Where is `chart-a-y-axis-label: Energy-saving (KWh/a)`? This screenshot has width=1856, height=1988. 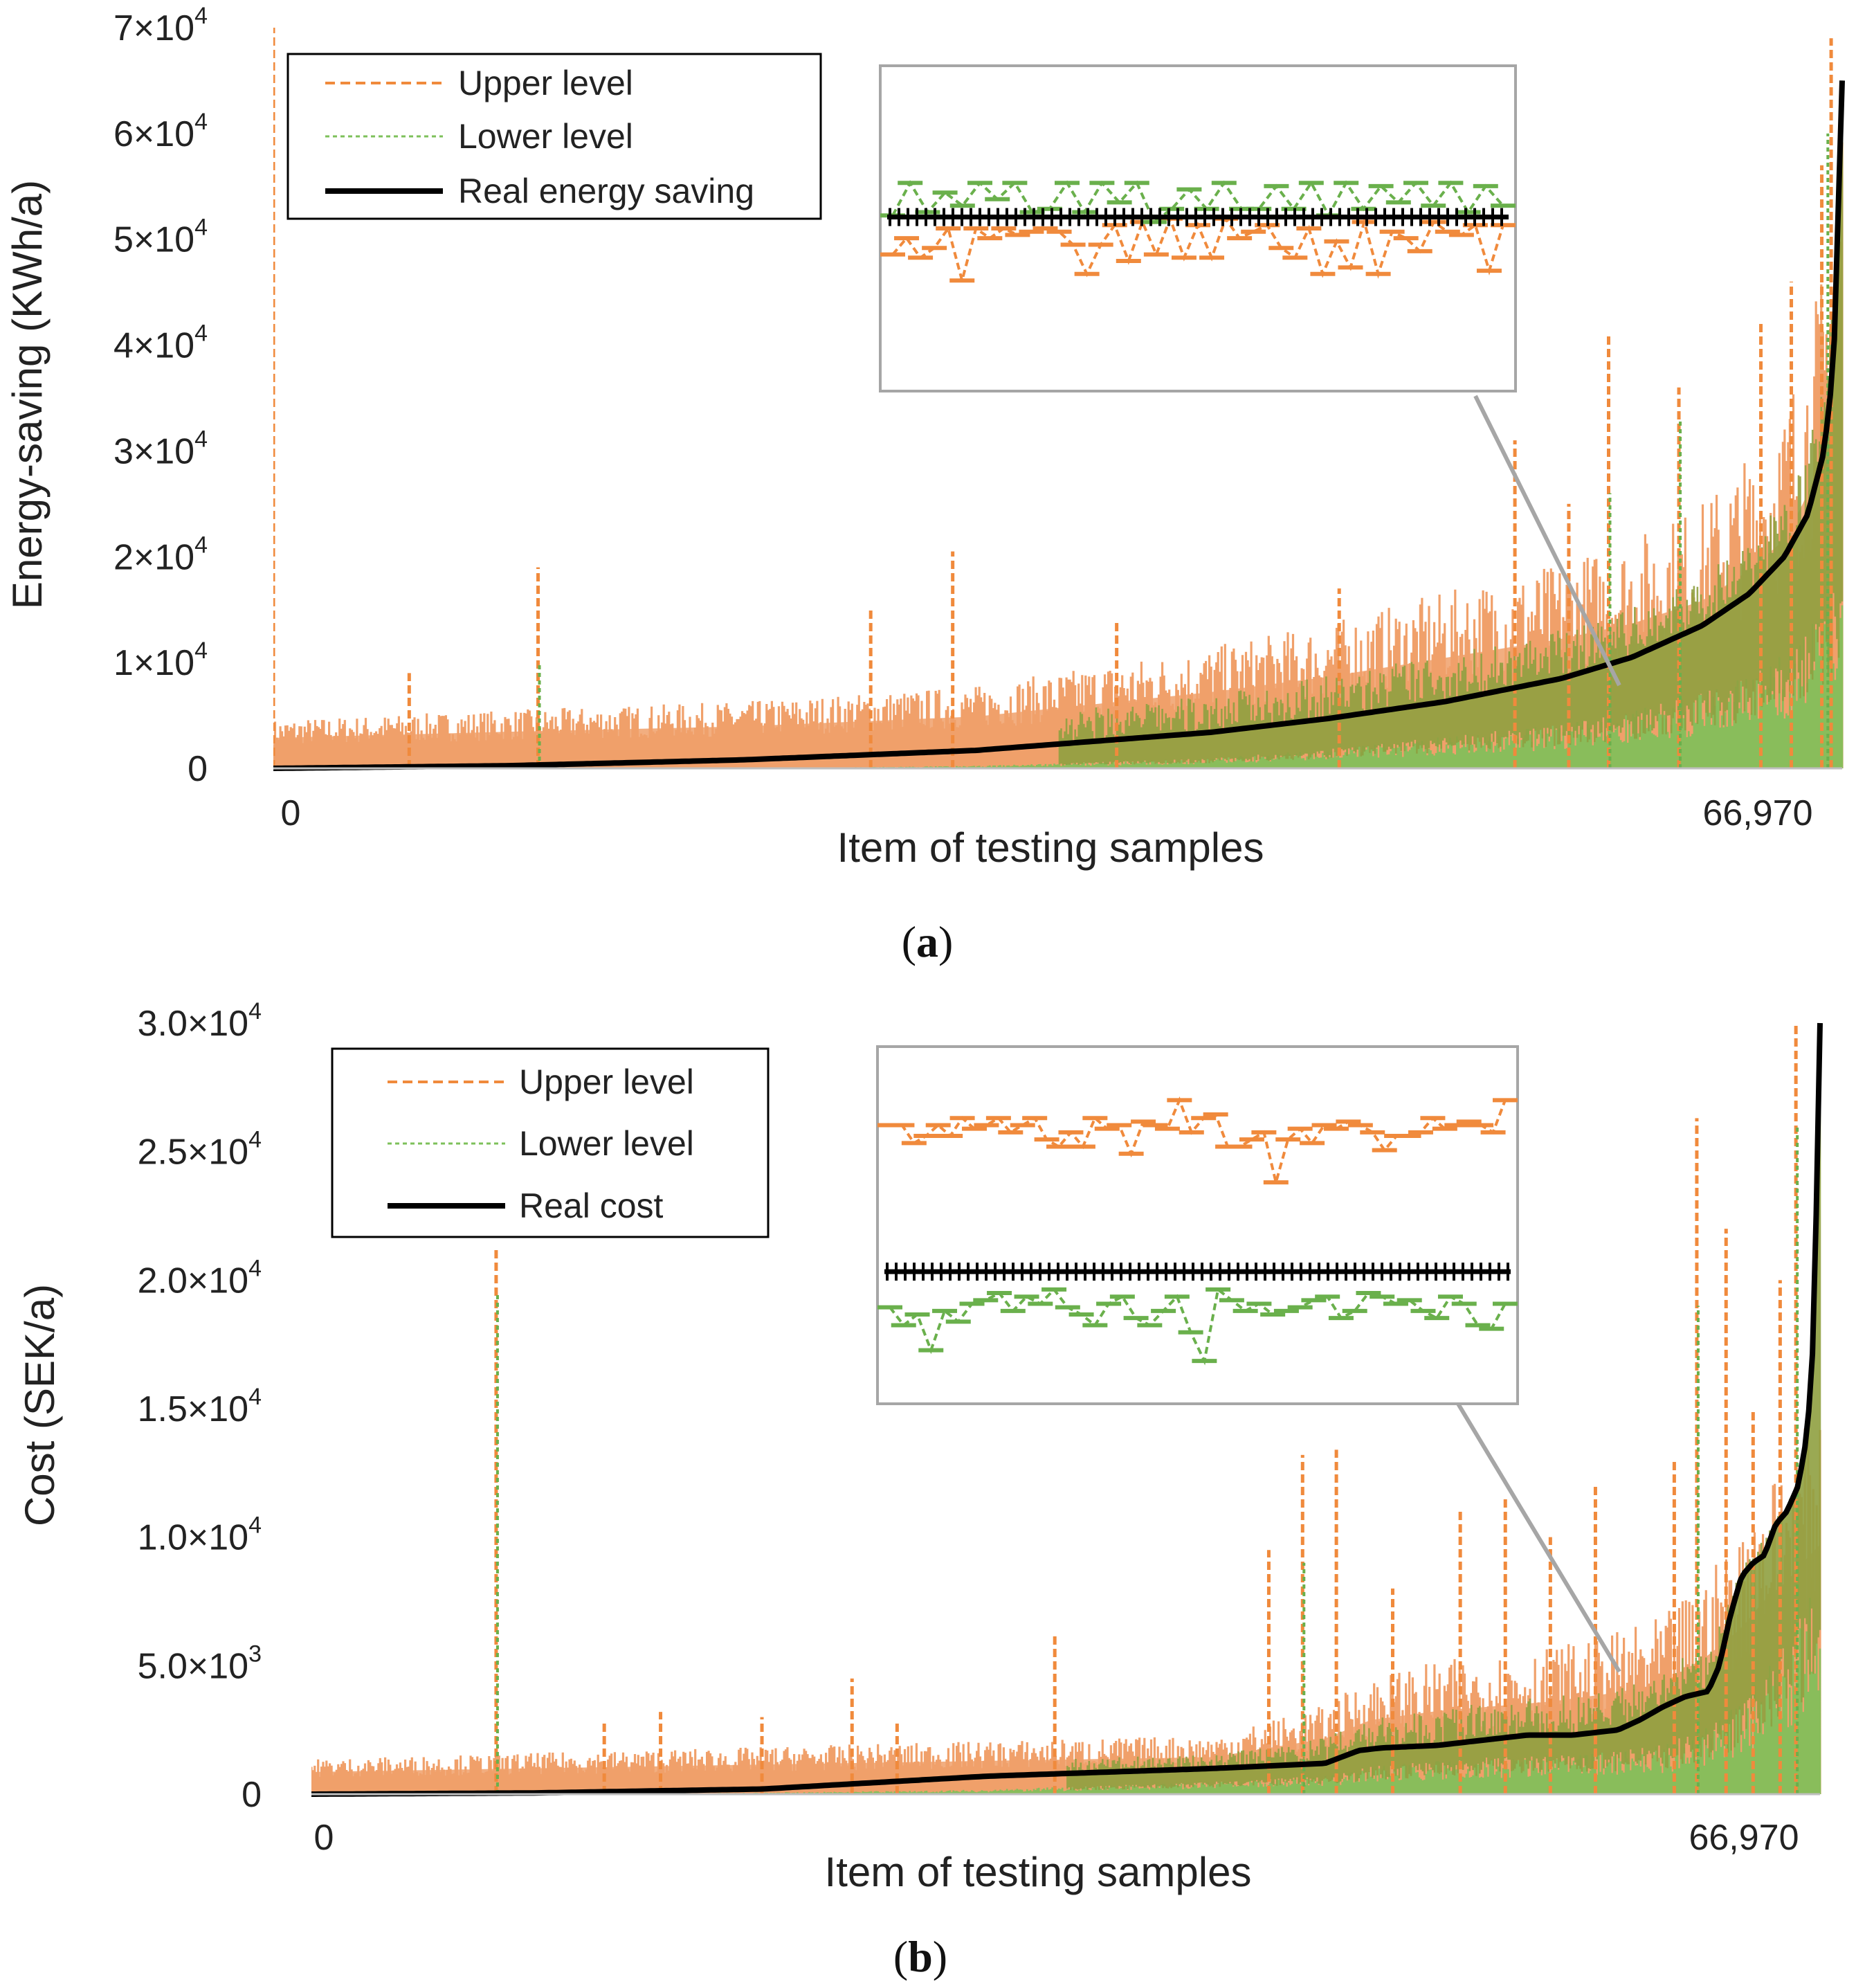
chart-a-y-axis-label: Energy-saving (KWh/a) is located at coordinates (27, 394).